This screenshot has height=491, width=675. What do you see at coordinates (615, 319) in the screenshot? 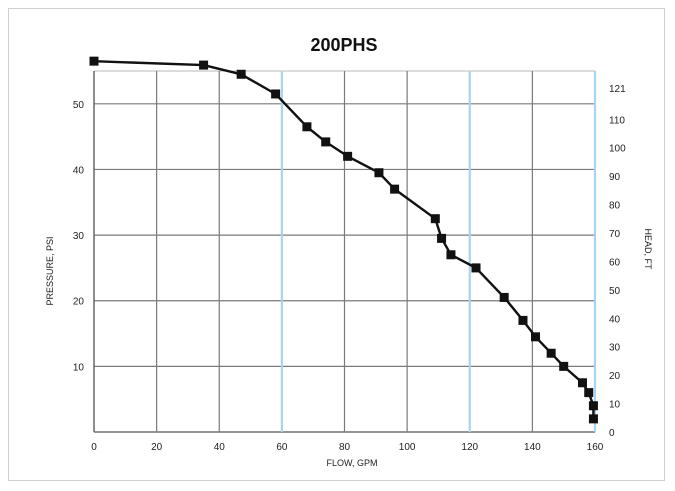
I see `y2-tick-label: 40` at bounding box center [615, 319].